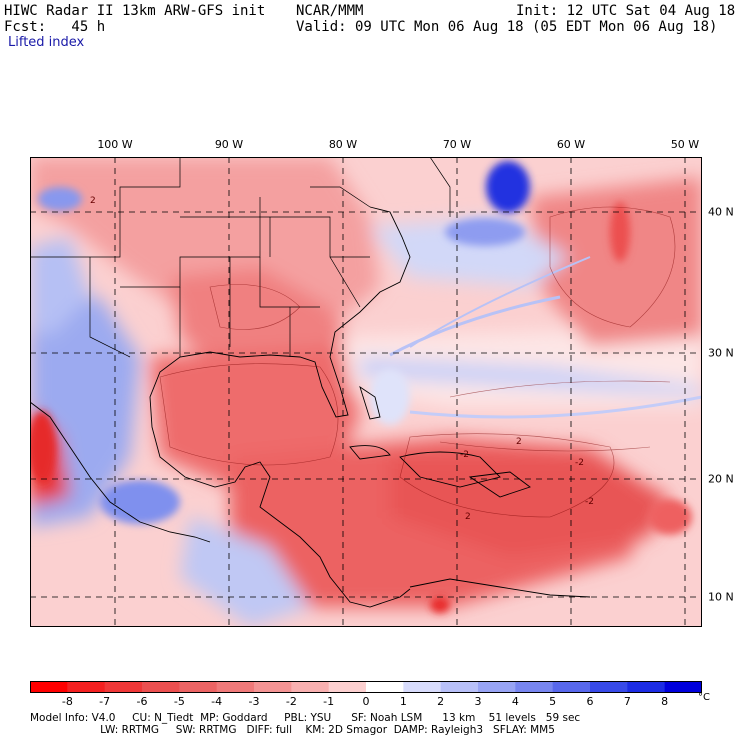 This screenshot has height=740, width=740. Describe the element at coordinates (343, 144) in the screenshot. I see `lon-label-80w: 80 W` at that location.